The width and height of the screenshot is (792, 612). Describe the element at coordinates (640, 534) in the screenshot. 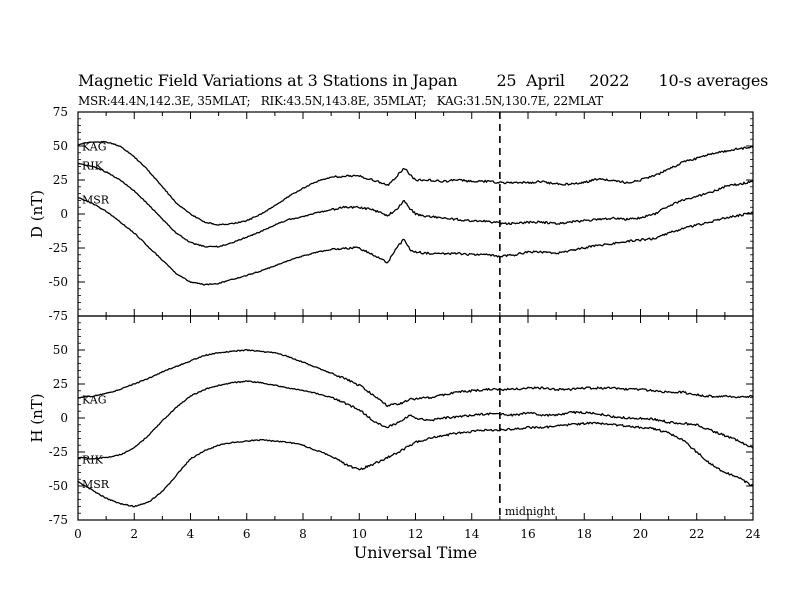

I see `x-tick-label: 20` at that location.